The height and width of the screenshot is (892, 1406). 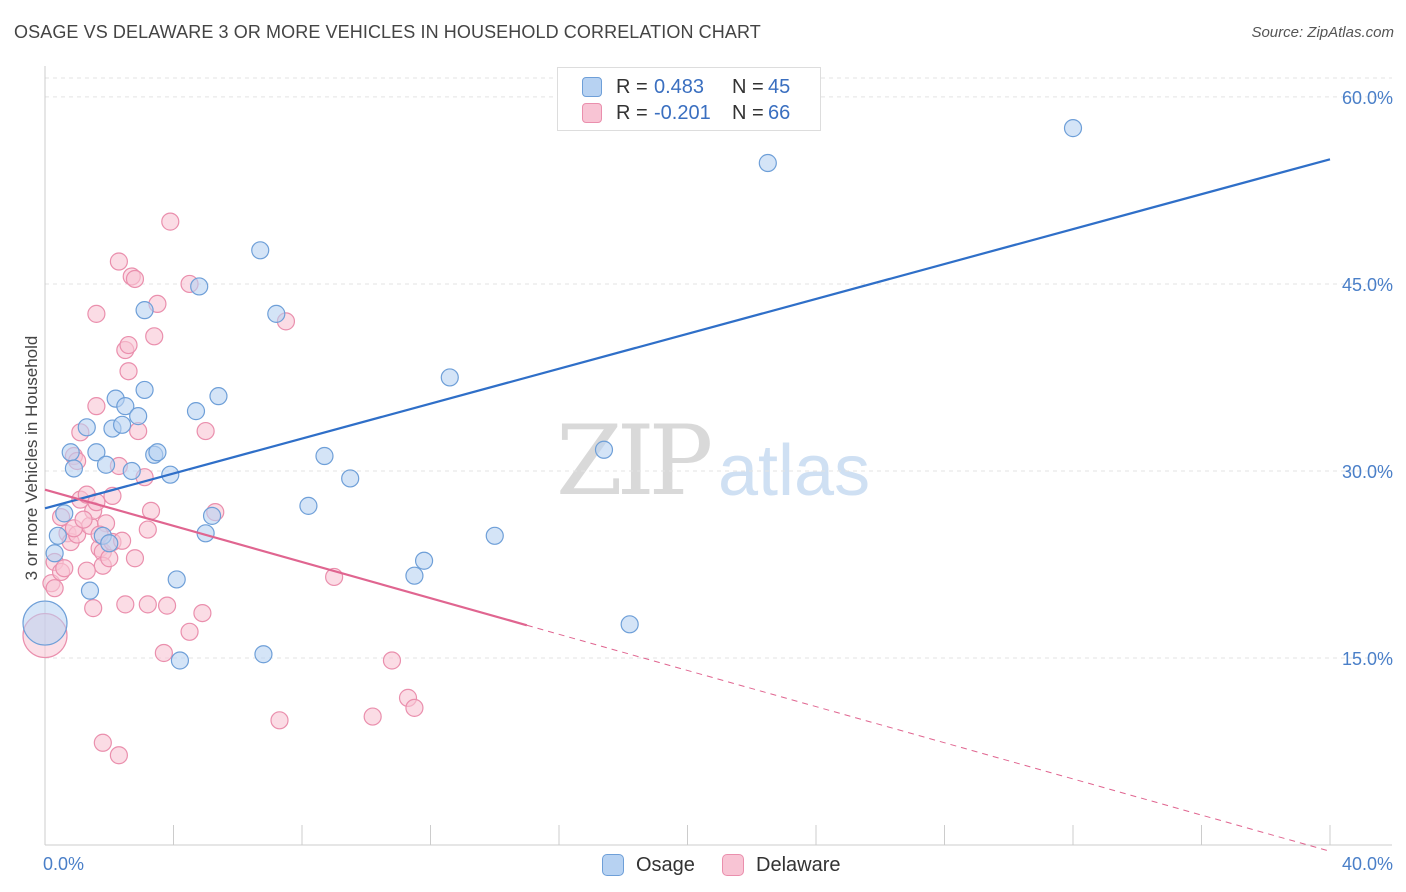 What do you see at coordinates (592, 87) in the screenshot?
I see `osage-swatch` at bounding box center [592, 87].